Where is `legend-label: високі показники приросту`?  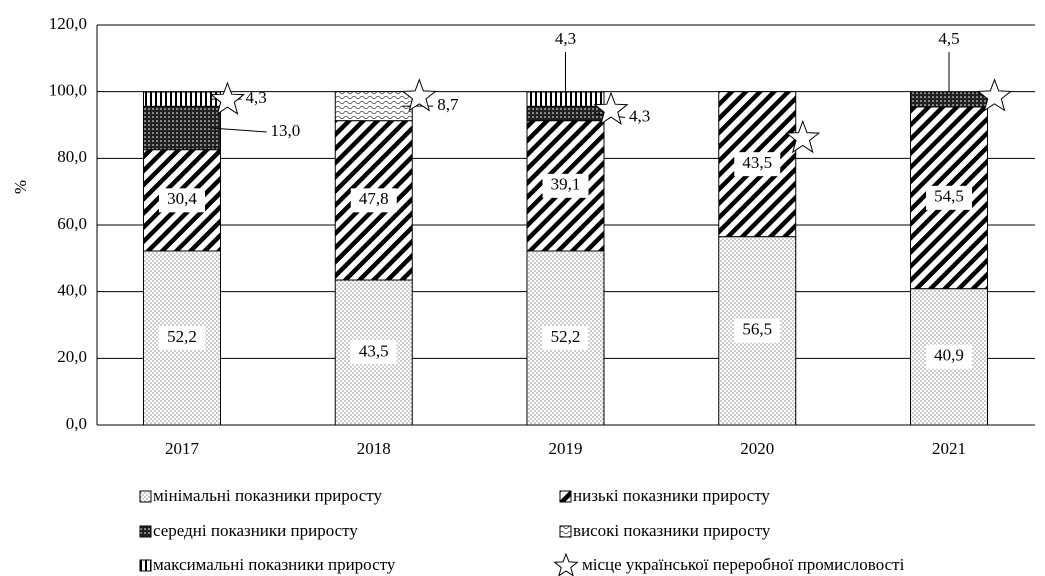
legend-label: високі показники приросту is located at coordinates (672, 530).